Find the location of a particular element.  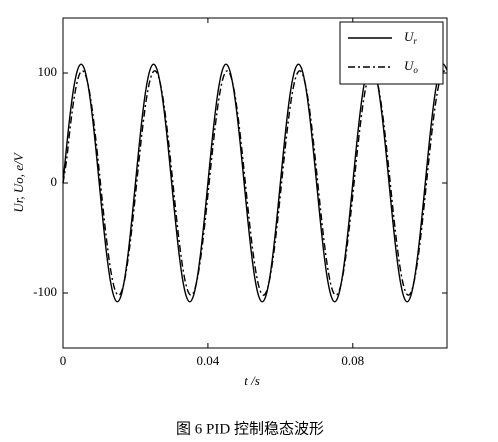

x-axis-label: t /s is located at coordinates (252, 380).